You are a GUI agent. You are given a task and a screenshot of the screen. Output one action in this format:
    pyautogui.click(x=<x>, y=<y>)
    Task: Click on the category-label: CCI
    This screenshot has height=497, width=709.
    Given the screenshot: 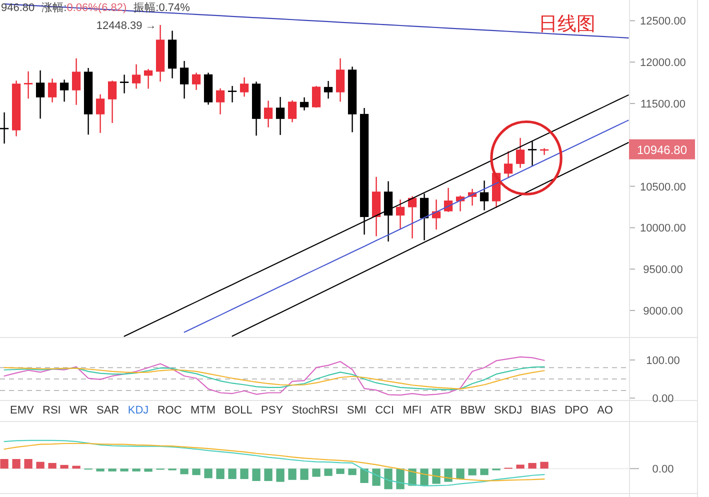 What is the action you would take?
    pyautogui.click(x=384, y=410)
    